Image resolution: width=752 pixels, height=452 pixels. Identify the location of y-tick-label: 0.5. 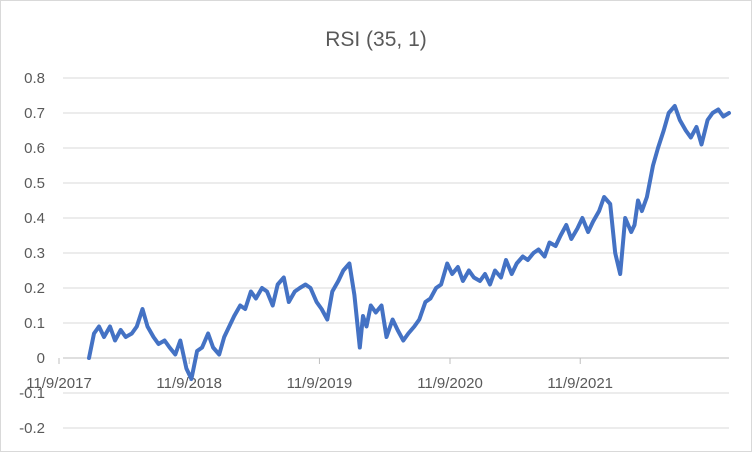
(34, 183).